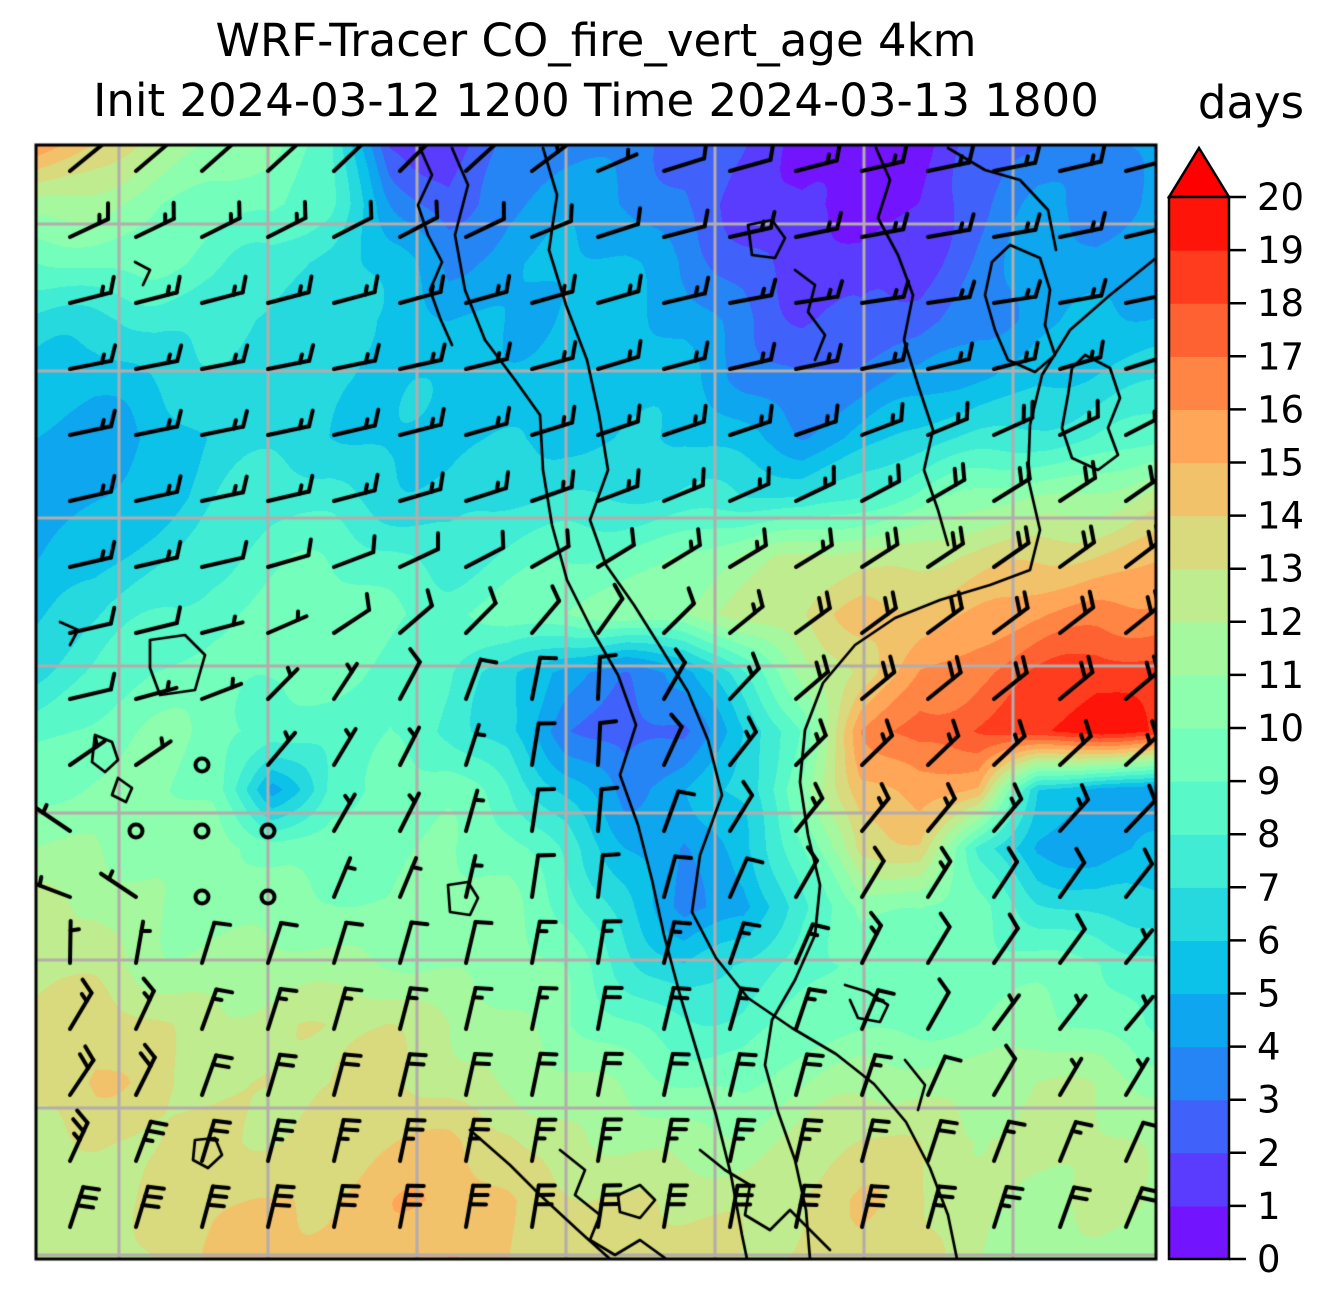  What do you see at coordinates (1280, 516) in the screenshot?
I see `colorbar-tick-label: 14` at bounding box center [1280, 516].